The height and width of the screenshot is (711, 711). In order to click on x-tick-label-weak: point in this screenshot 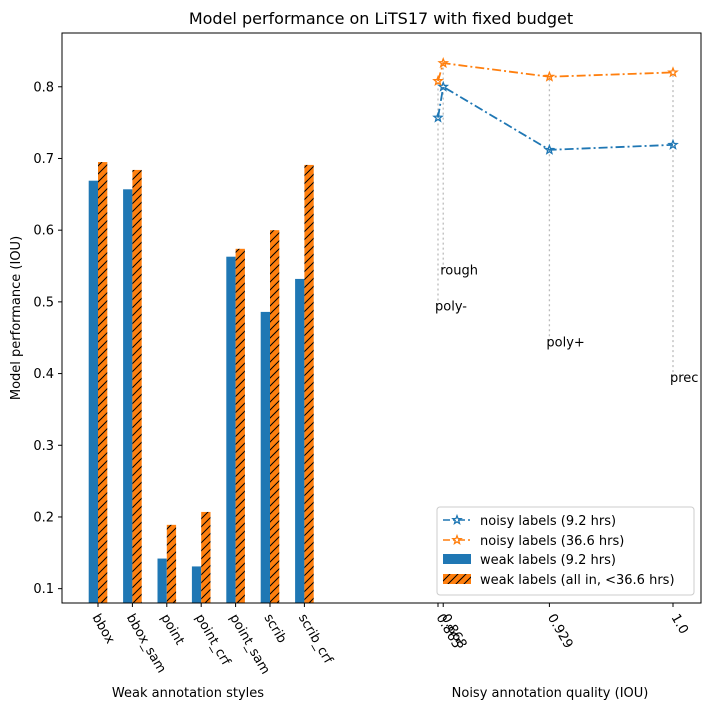, I will do `click(172, 630)`.